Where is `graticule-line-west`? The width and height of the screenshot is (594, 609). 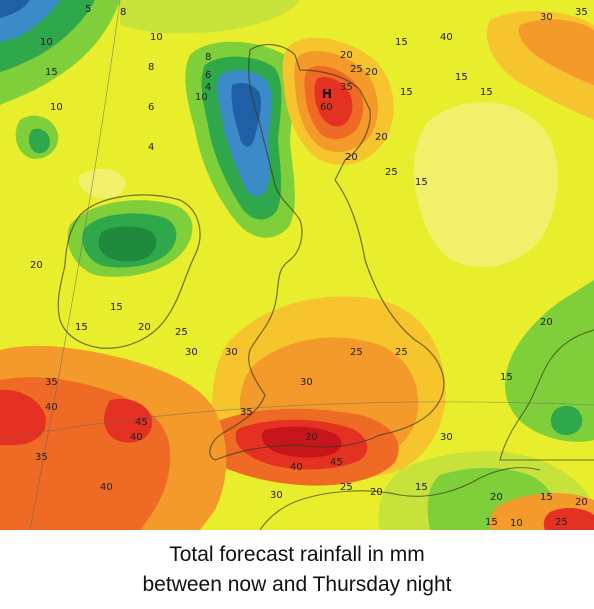
graticule-line-west is located at coordinates (75, 265).